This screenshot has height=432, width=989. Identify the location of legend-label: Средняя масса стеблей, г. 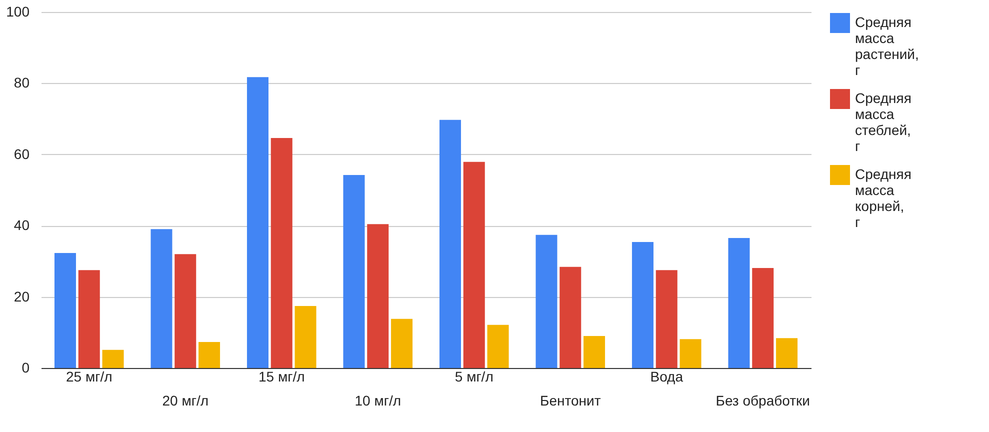
(883, 122).